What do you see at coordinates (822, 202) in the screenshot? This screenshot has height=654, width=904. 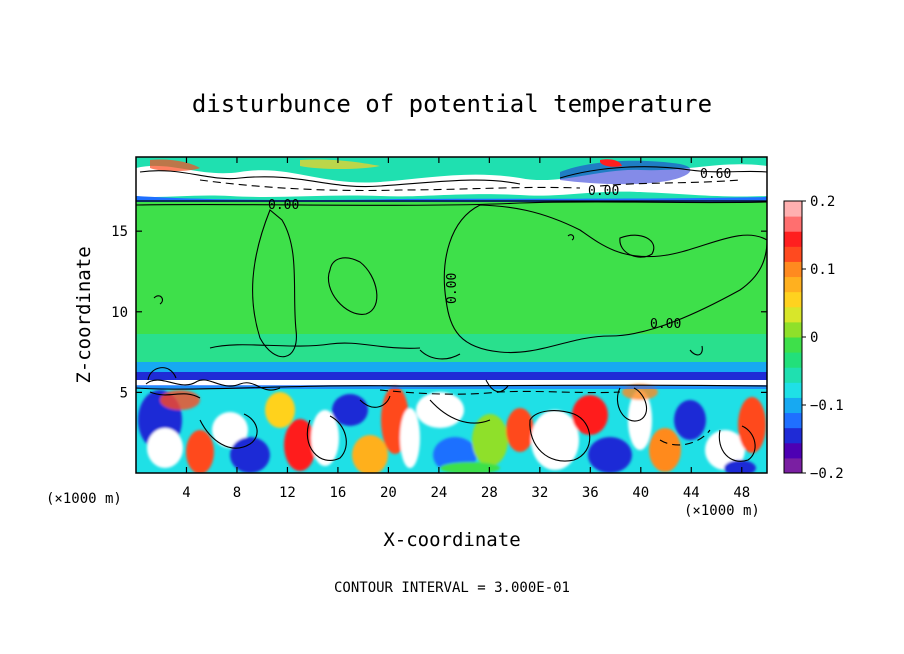 I see `colorbar-tick-label: 0.2` at bounding box center [822, 202].